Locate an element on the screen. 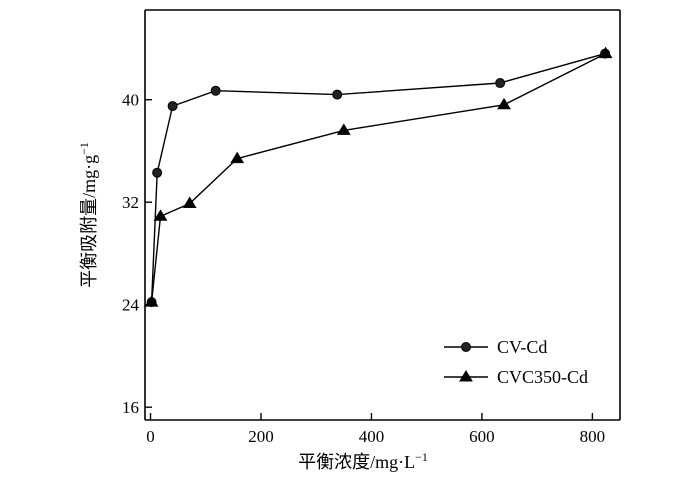  y-tick-label: 40 is located at coordinates (130, 100).